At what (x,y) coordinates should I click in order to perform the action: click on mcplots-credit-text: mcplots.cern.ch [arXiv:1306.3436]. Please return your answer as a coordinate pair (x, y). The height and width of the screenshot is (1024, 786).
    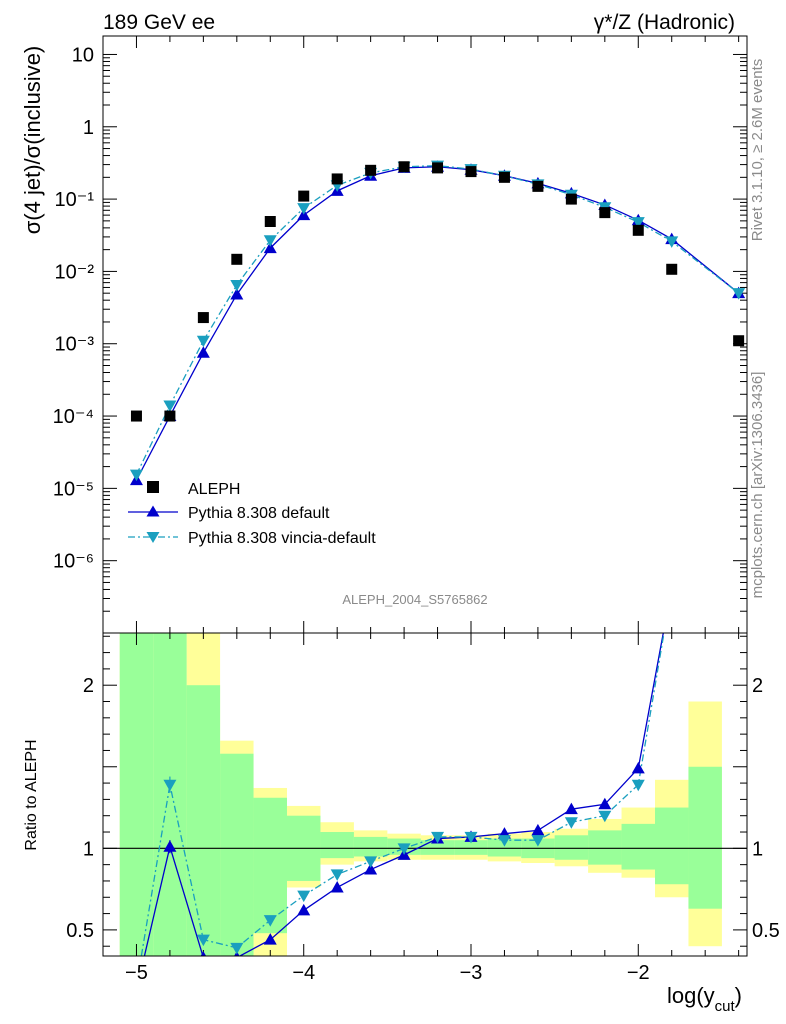
    Looking at the image, I should click on (757, 485).